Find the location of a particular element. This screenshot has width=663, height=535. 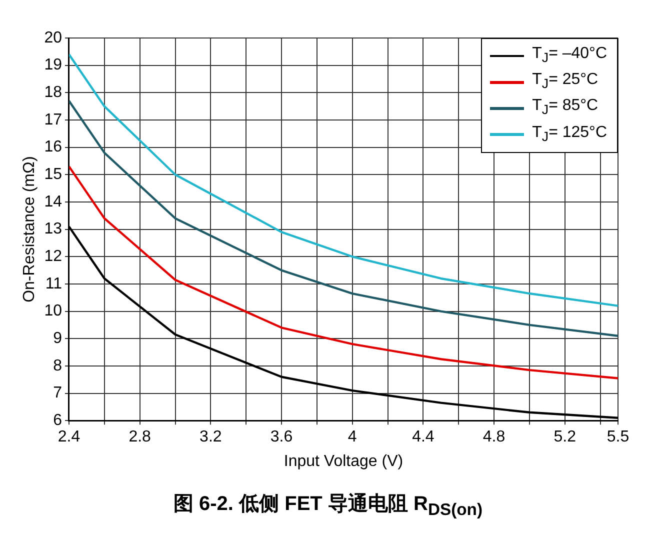

x-tick-label: 3.2 is located at coordinates (211, 437).